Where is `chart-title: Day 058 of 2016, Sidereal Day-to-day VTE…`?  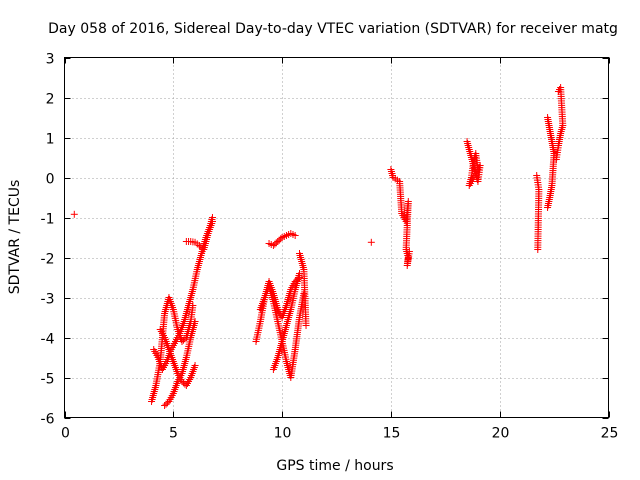 chart-title: Day 058 of 2016, Sidereal Day-to-day VTE… is located at coordinates (333, 29).